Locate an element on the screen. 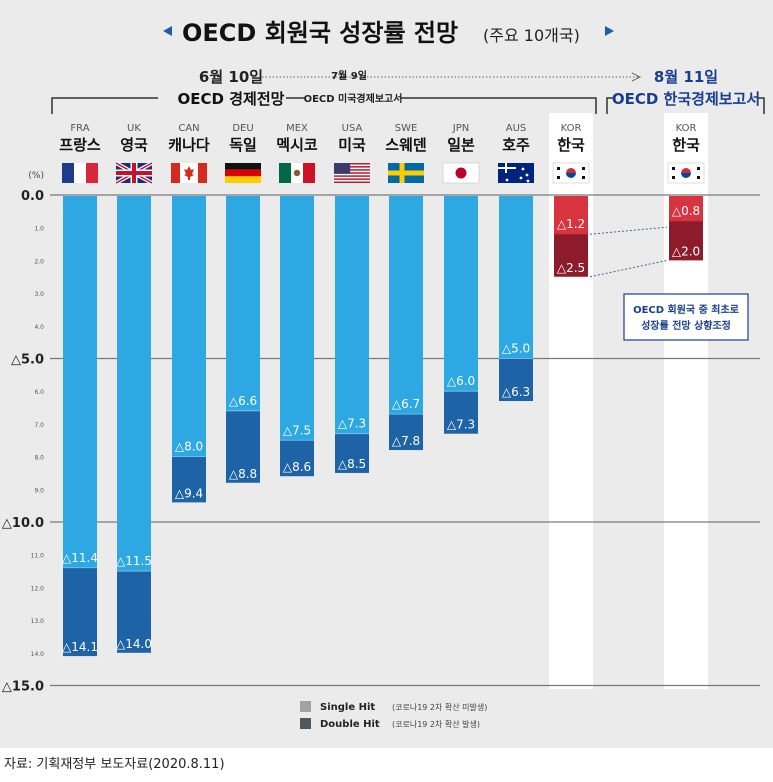  can-flag-icon is located at coordinates (189, 173).